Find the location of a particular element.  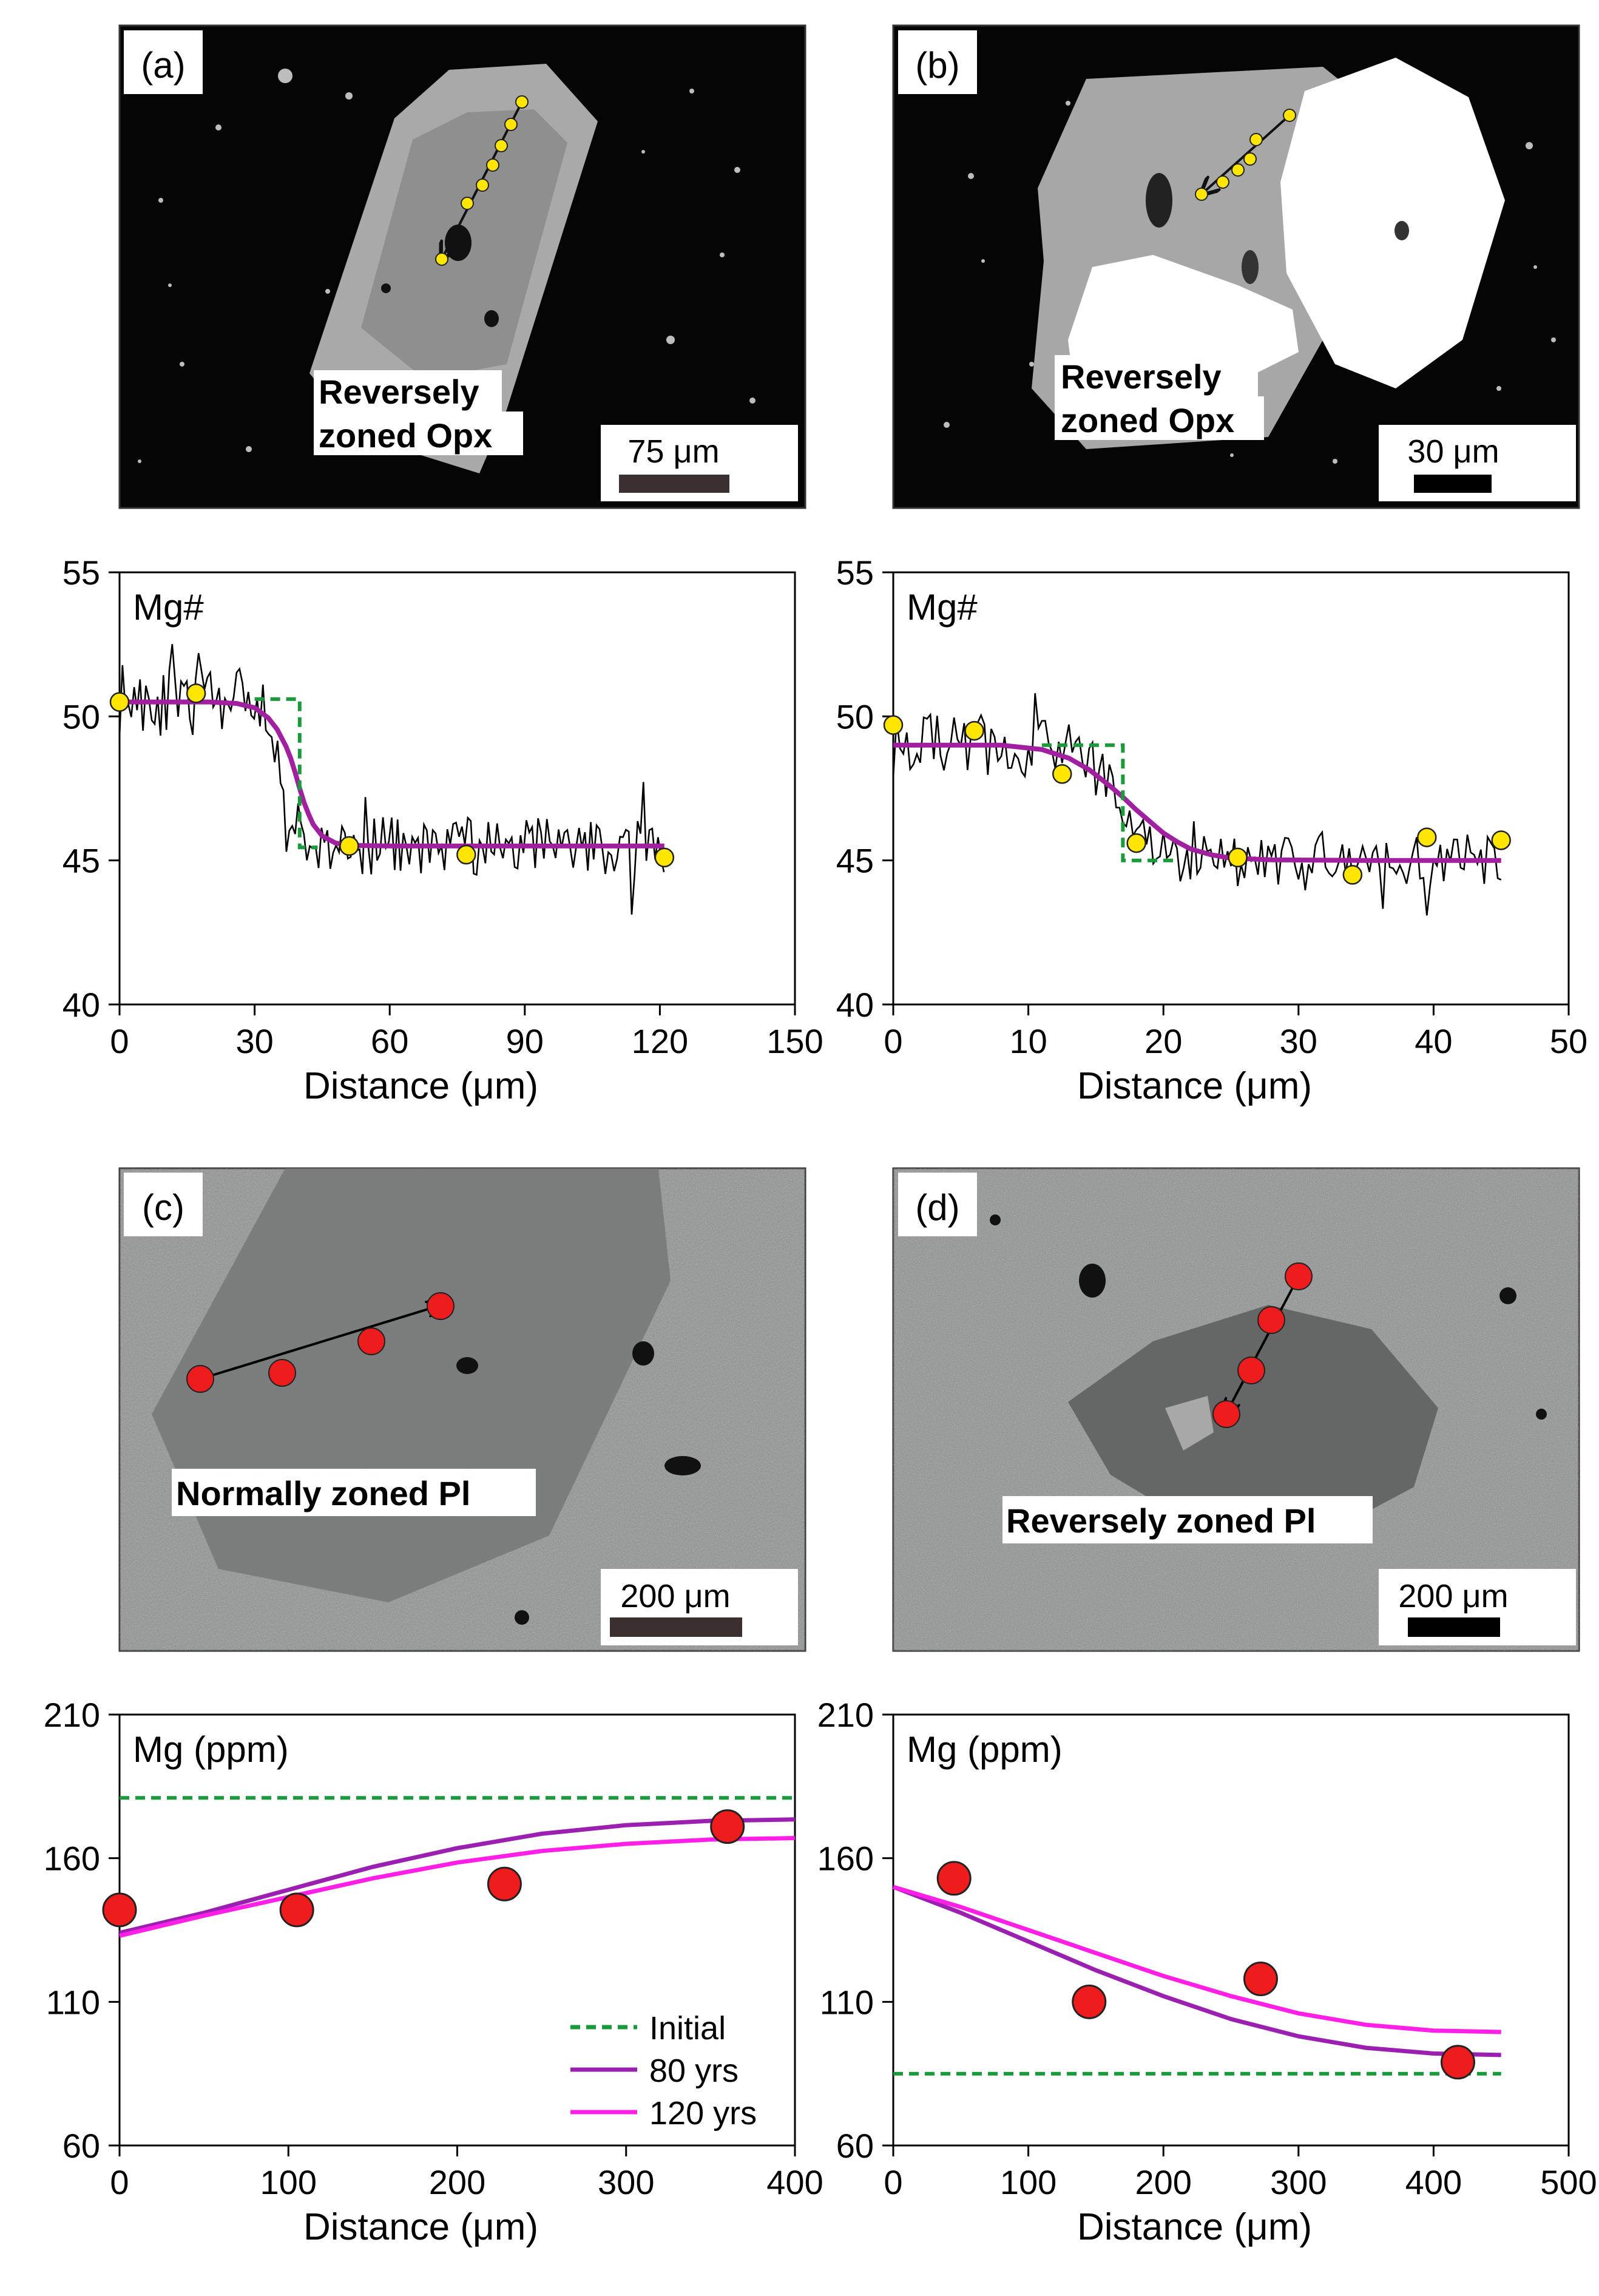

pl-crystal-d is located at coordinates (1253, 1420).